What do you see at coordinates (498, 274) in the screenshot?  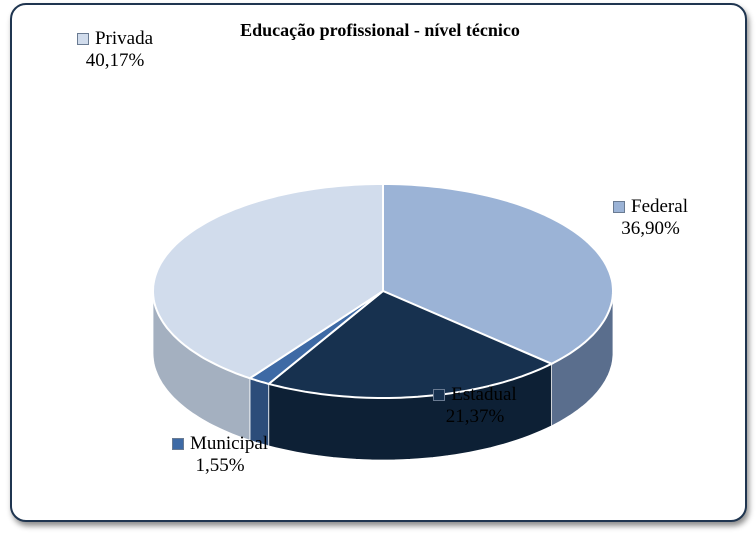 I see `slice-federal` at bounding box center [498, 274].